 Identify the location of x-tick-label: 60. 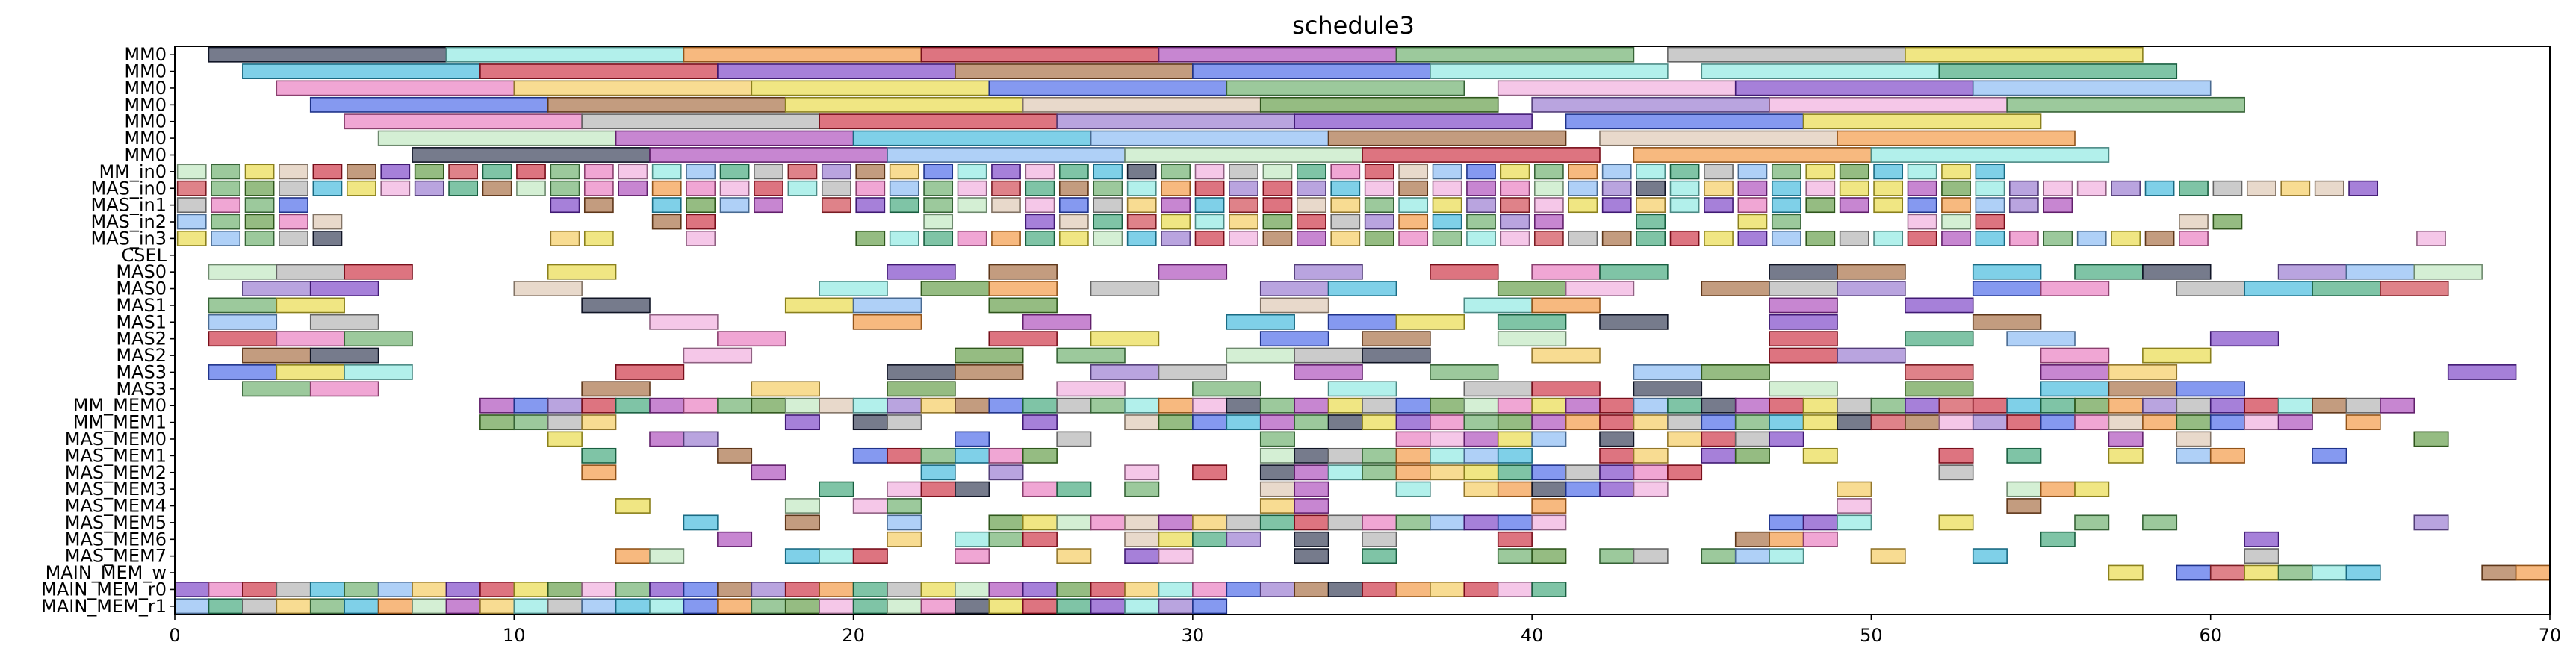
(2210, 635).